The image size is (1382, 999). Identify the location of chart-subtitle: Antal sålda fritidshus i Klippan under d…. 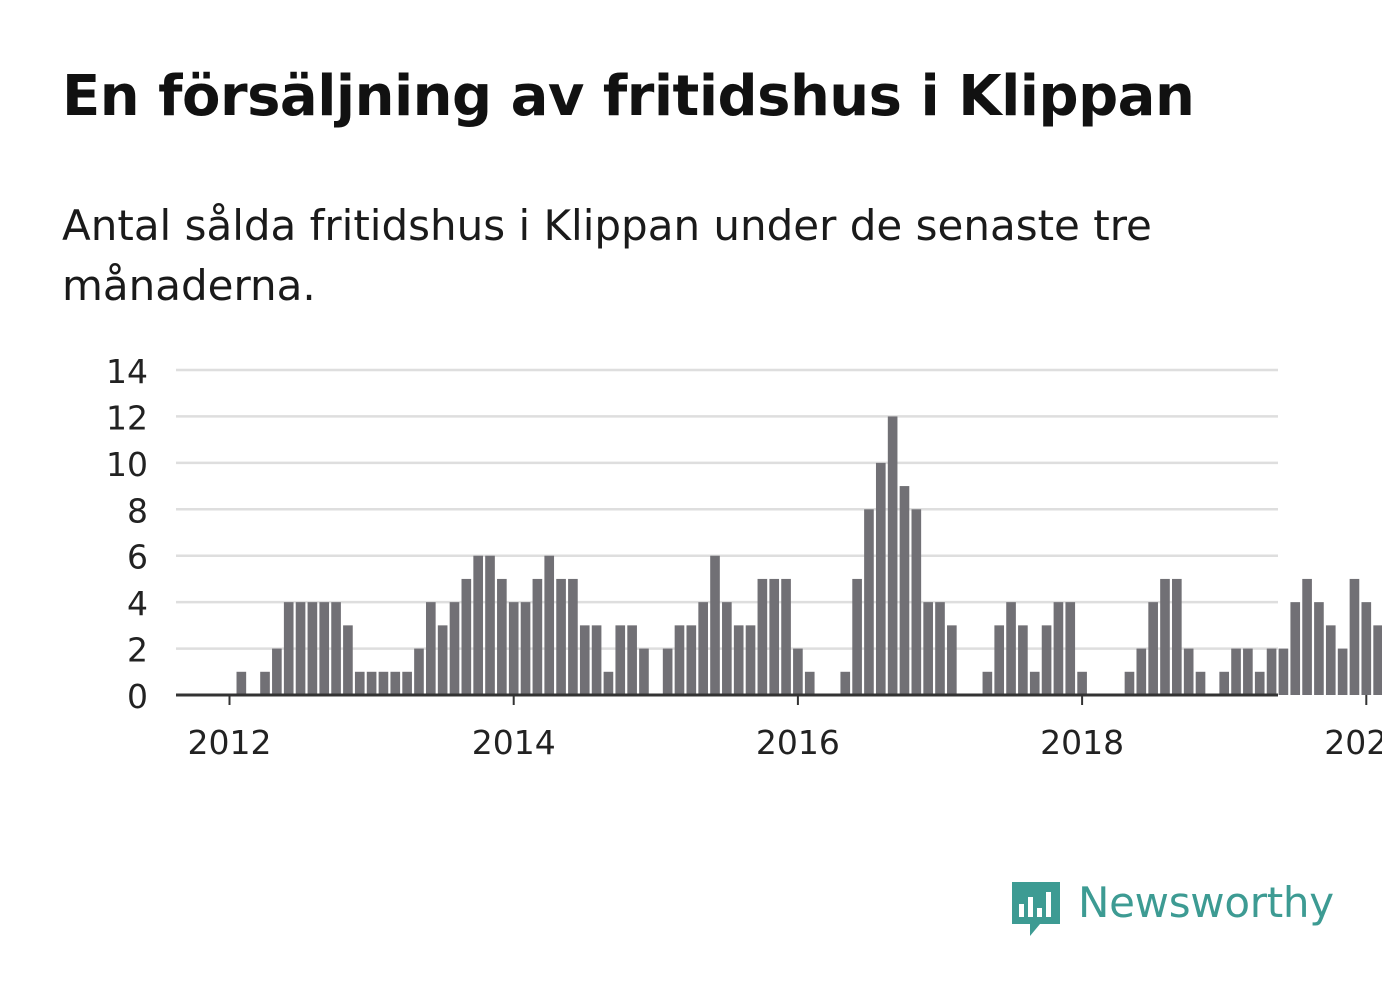
(607, 255).